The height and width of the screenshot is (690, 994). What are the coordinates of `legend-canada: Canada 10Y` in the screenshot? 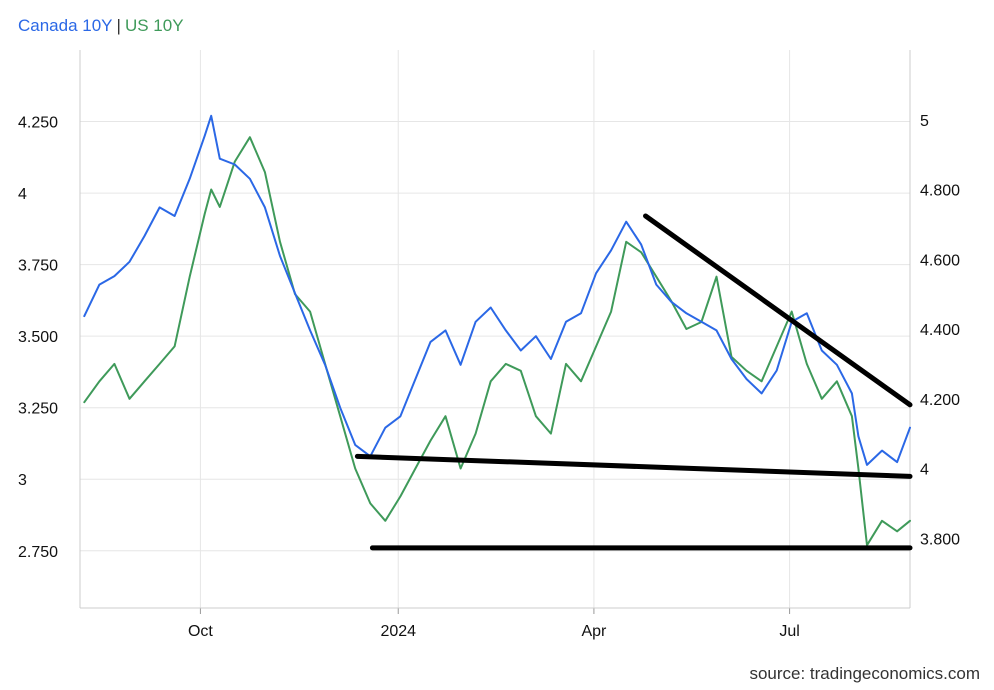 It's located at (65, 25).